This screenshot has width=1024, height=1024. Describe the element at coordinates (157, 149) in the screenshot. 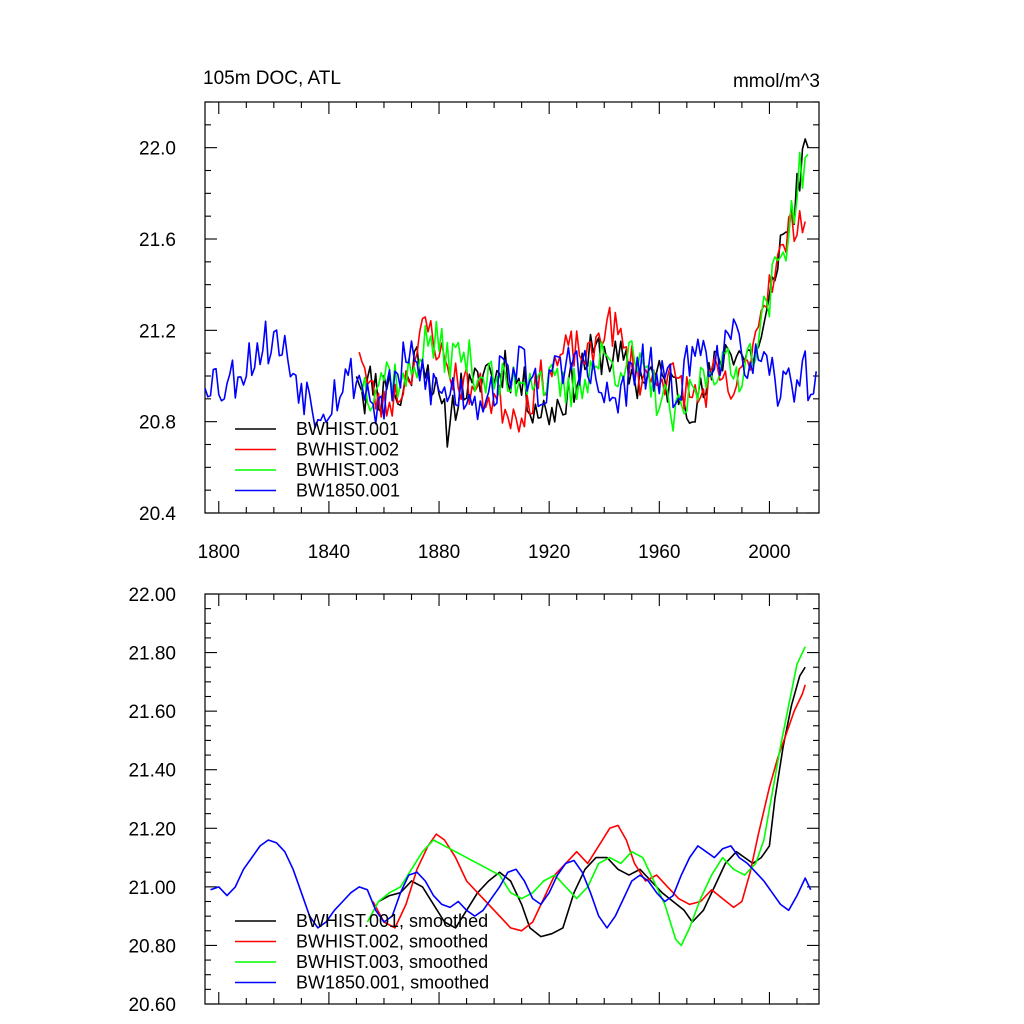

I see `y-tick-label: 22.0` at that location.